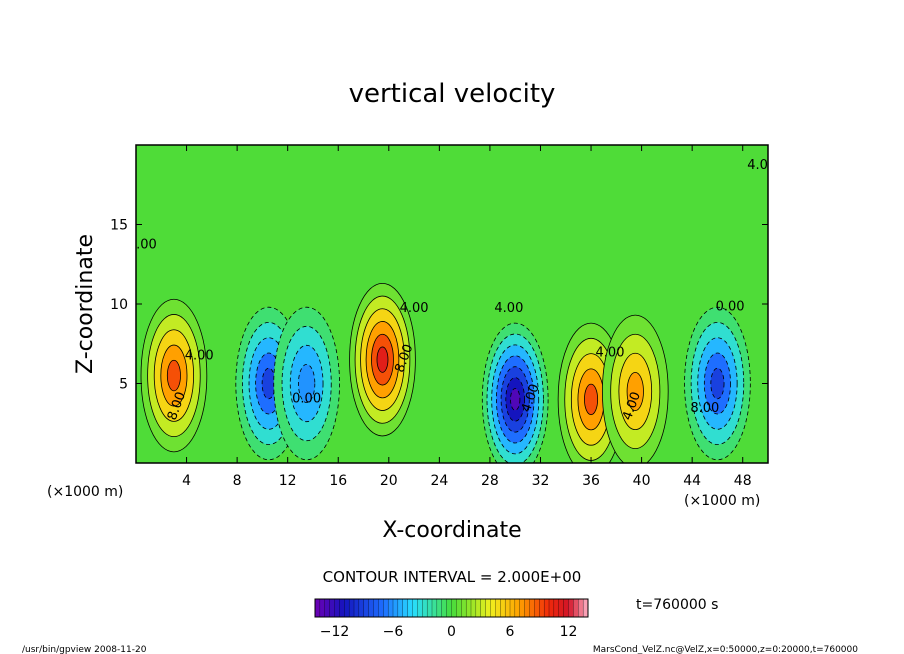 This screenshot has height=654, width=904. I want to click on x-unit-left: (×1000 m), so click(85, 492).